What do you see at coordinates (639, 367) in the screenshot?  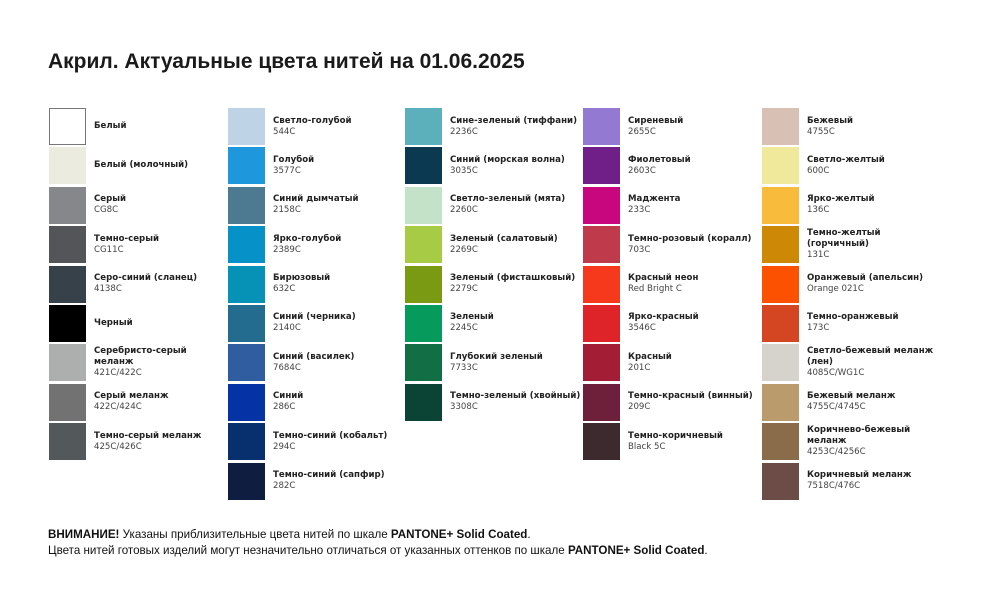 I see `pantone-code: 201C` at bounding box center [639, 367].